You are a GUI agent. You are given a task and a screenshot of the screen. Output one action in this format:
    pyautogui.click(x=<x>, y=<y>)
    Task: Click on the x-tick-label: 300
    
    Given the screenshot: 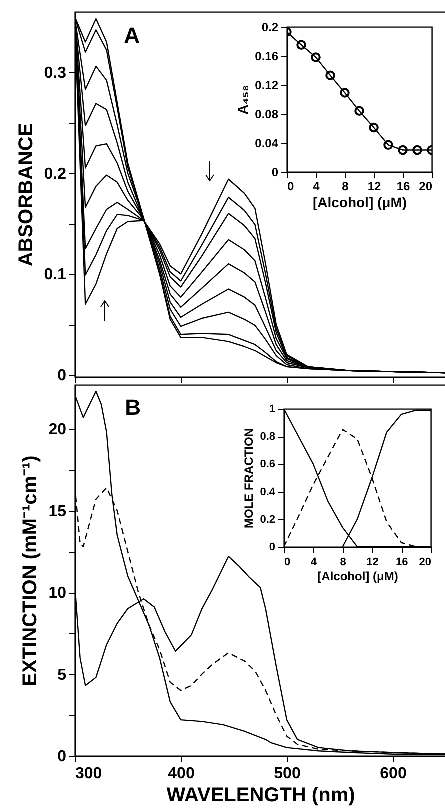 What is the action you would take?
    pyautogui.click(x=89, y=774)
    